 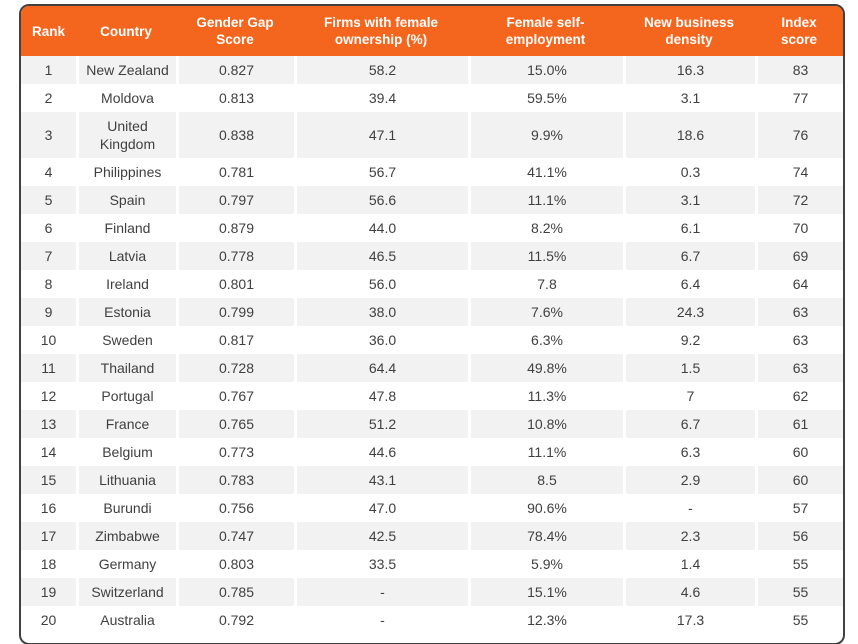 I want to click on cell-new-business-density: 6.1, so click(x=689, y=228).